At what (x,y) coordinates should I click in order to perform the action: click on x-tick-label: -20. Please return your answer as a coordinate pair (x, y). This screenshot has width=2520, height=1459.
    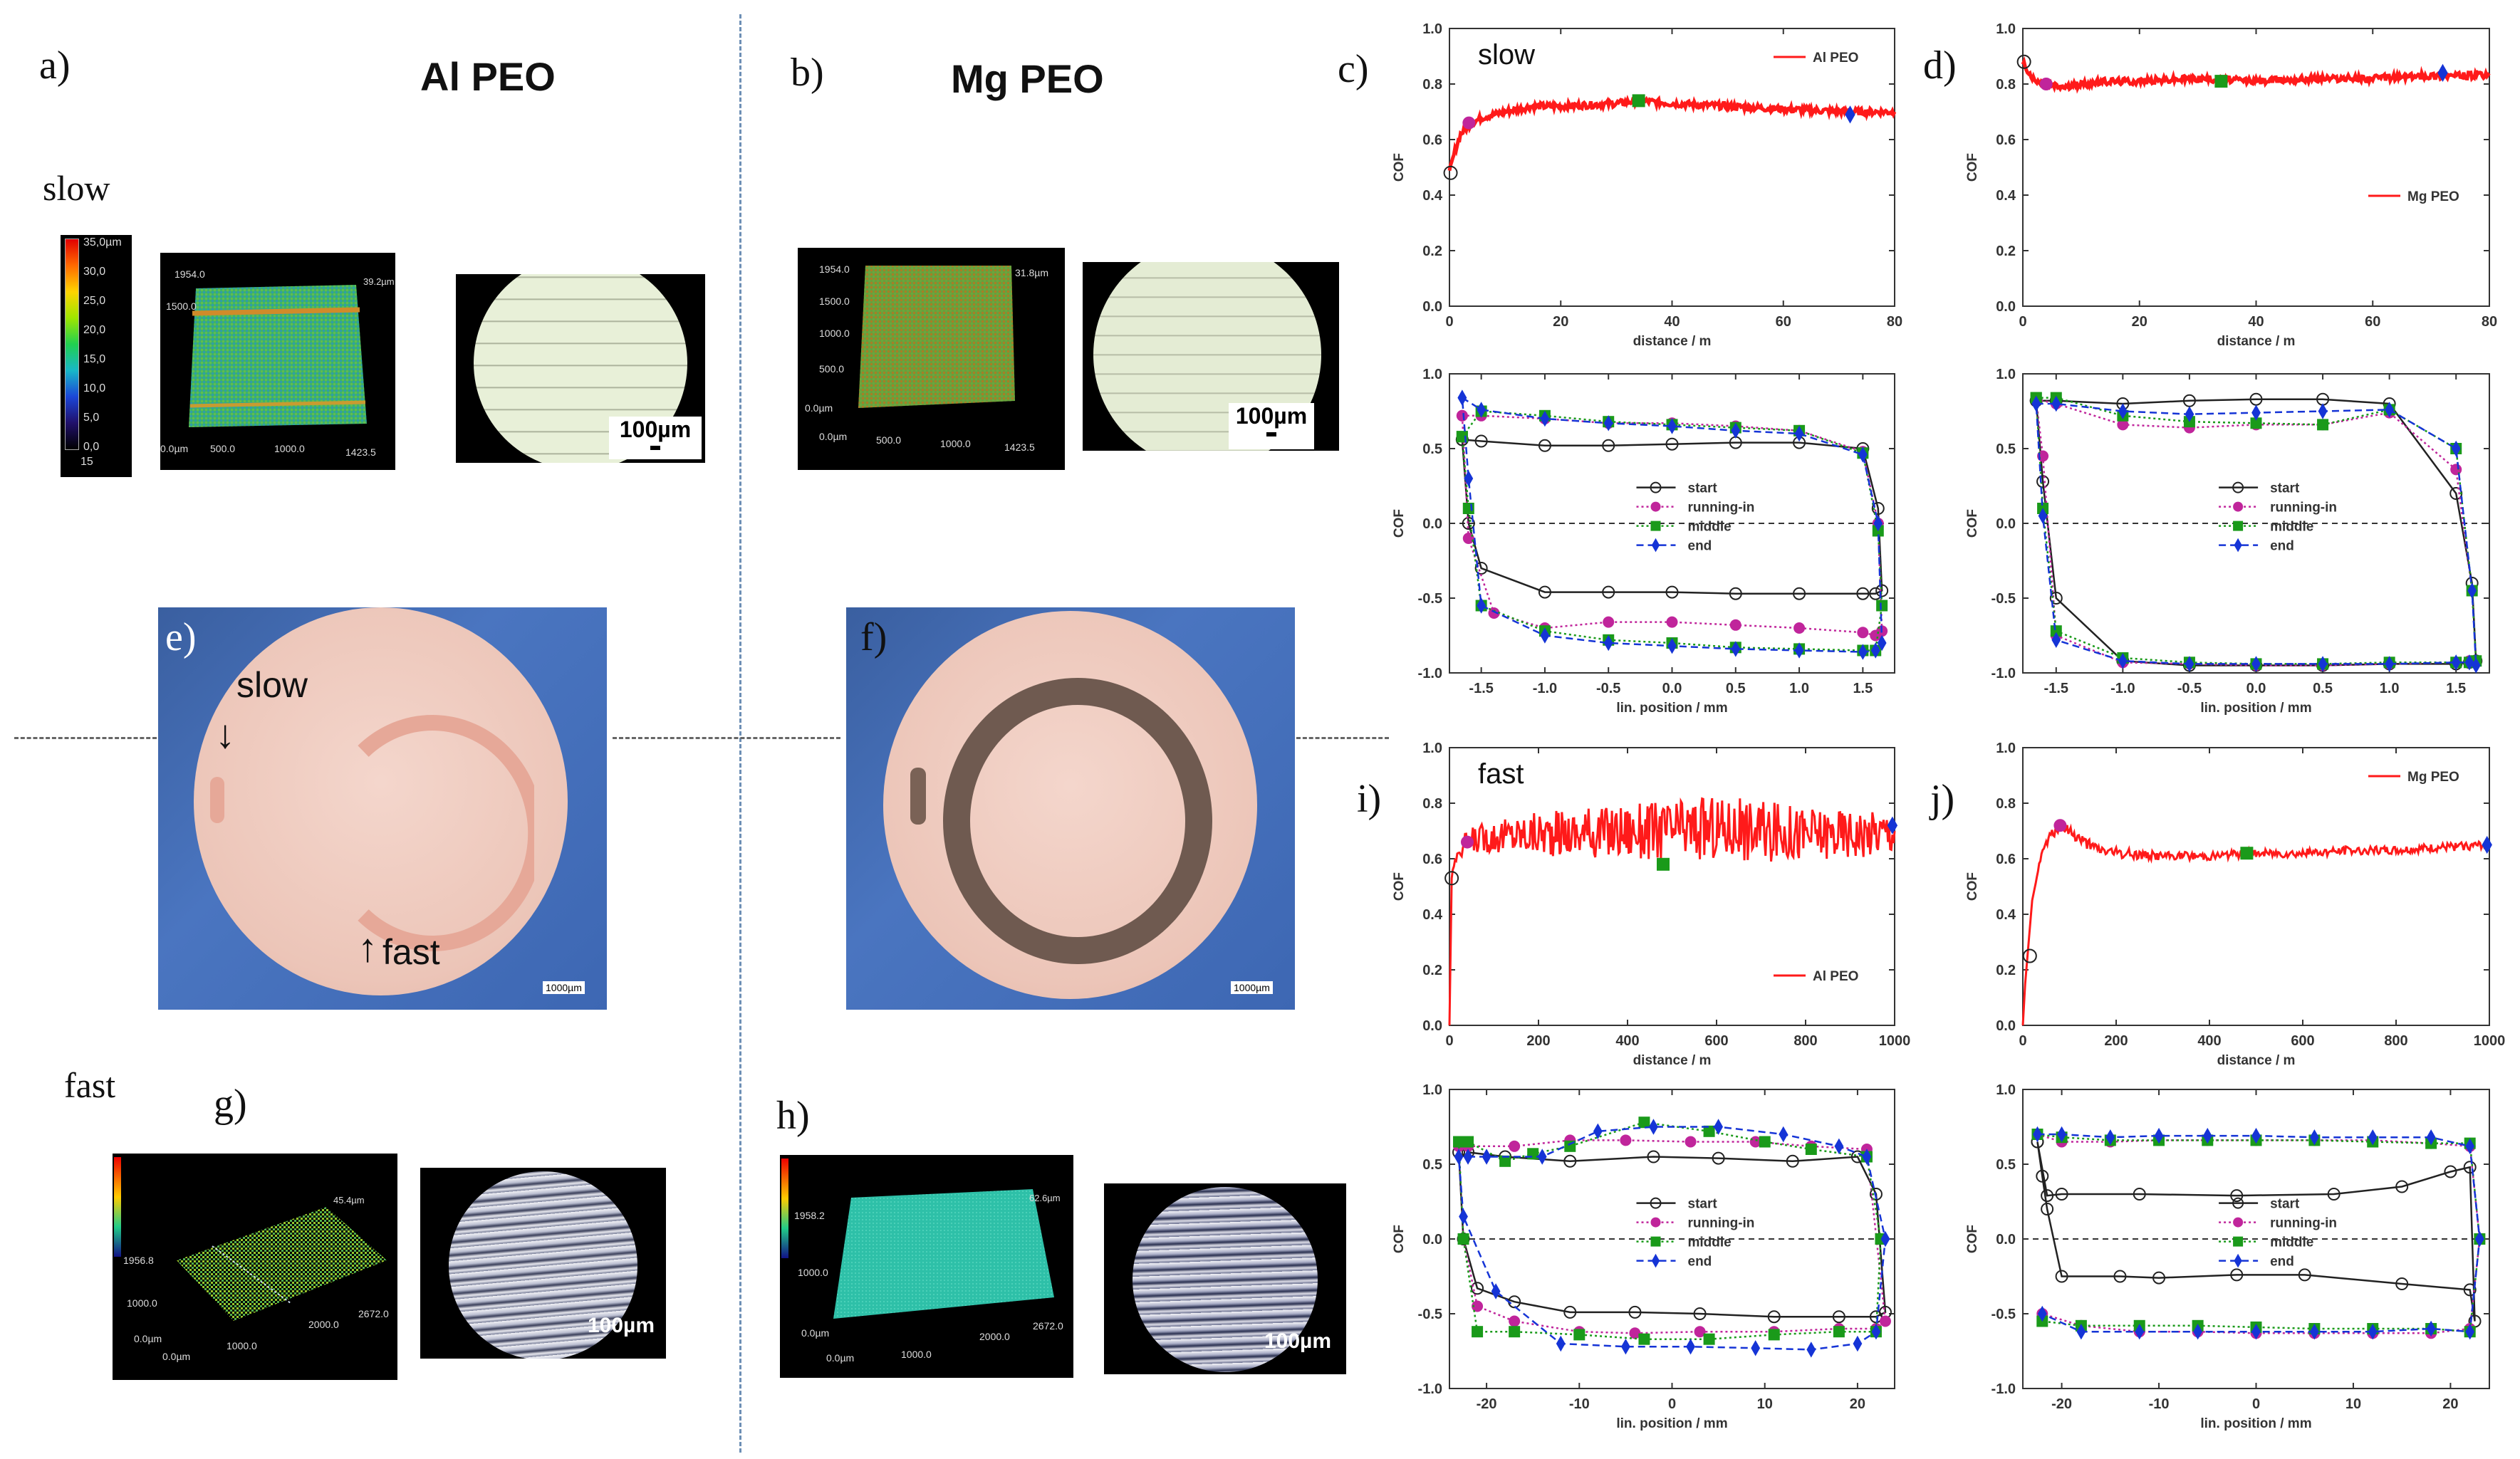
    Looking at the image, I should click on (1487, 1404).